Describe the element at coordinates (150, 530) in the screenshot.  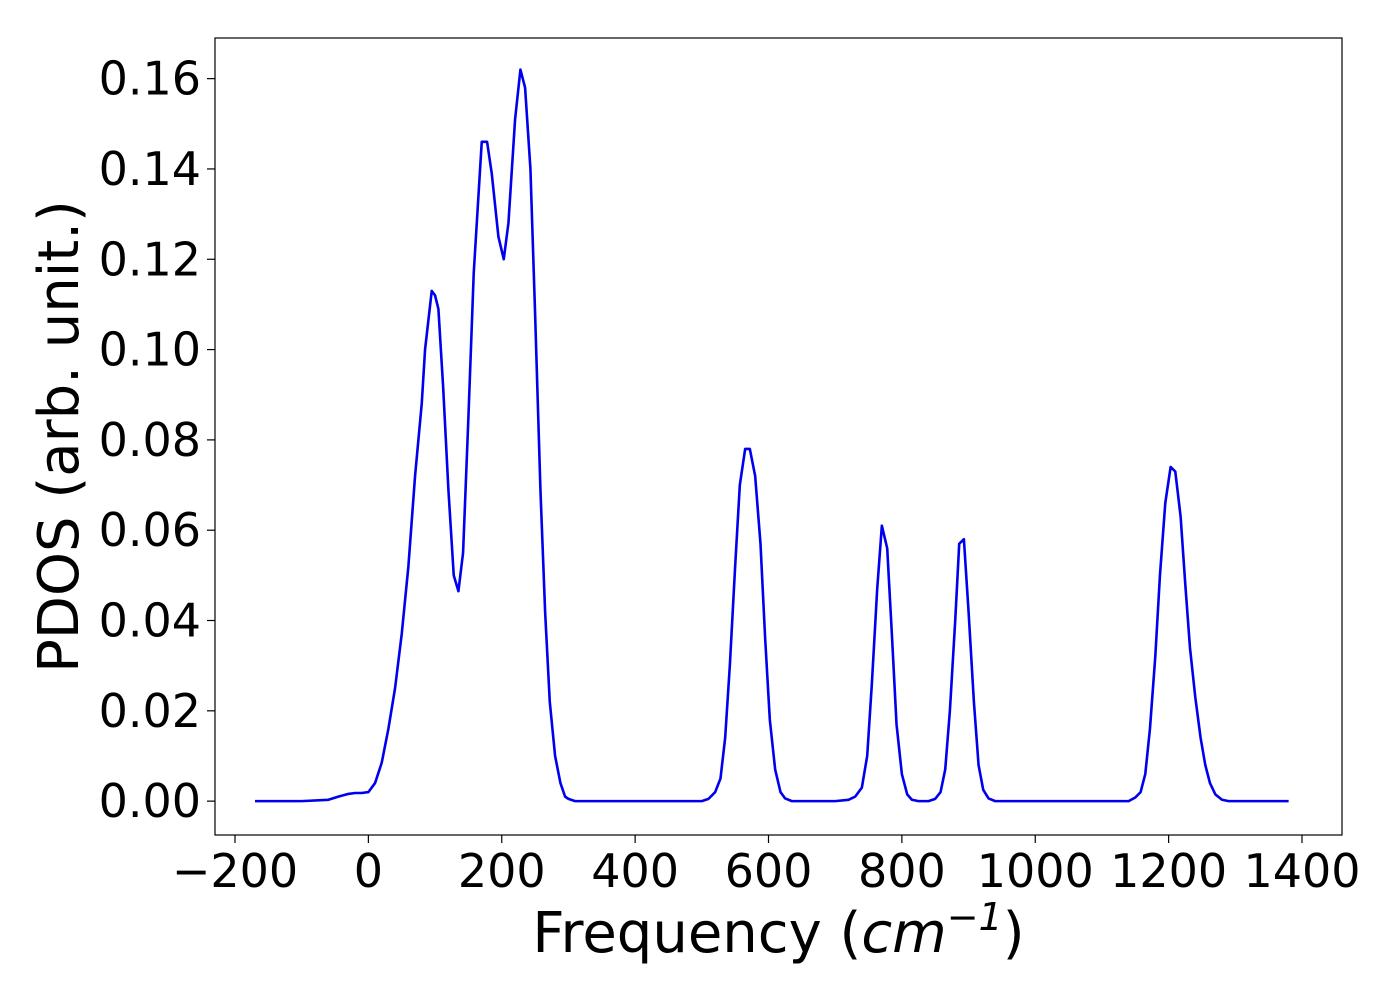
I see `y-tick-label: 0.06` at that location.